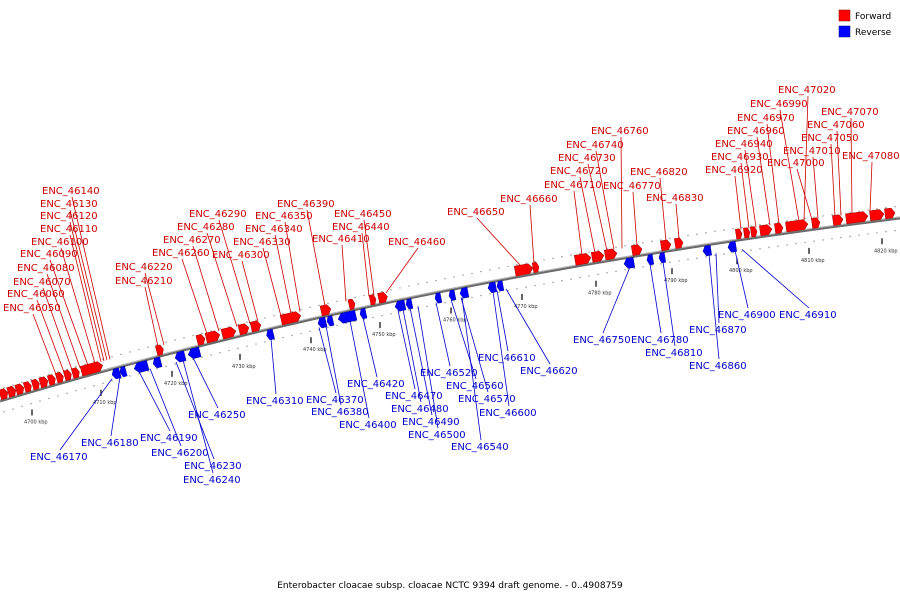 Image resolution: width=900 pixels, height=600 pixels. I want to click on scale-tick-label: 4740 kbp, so click(315, 350).